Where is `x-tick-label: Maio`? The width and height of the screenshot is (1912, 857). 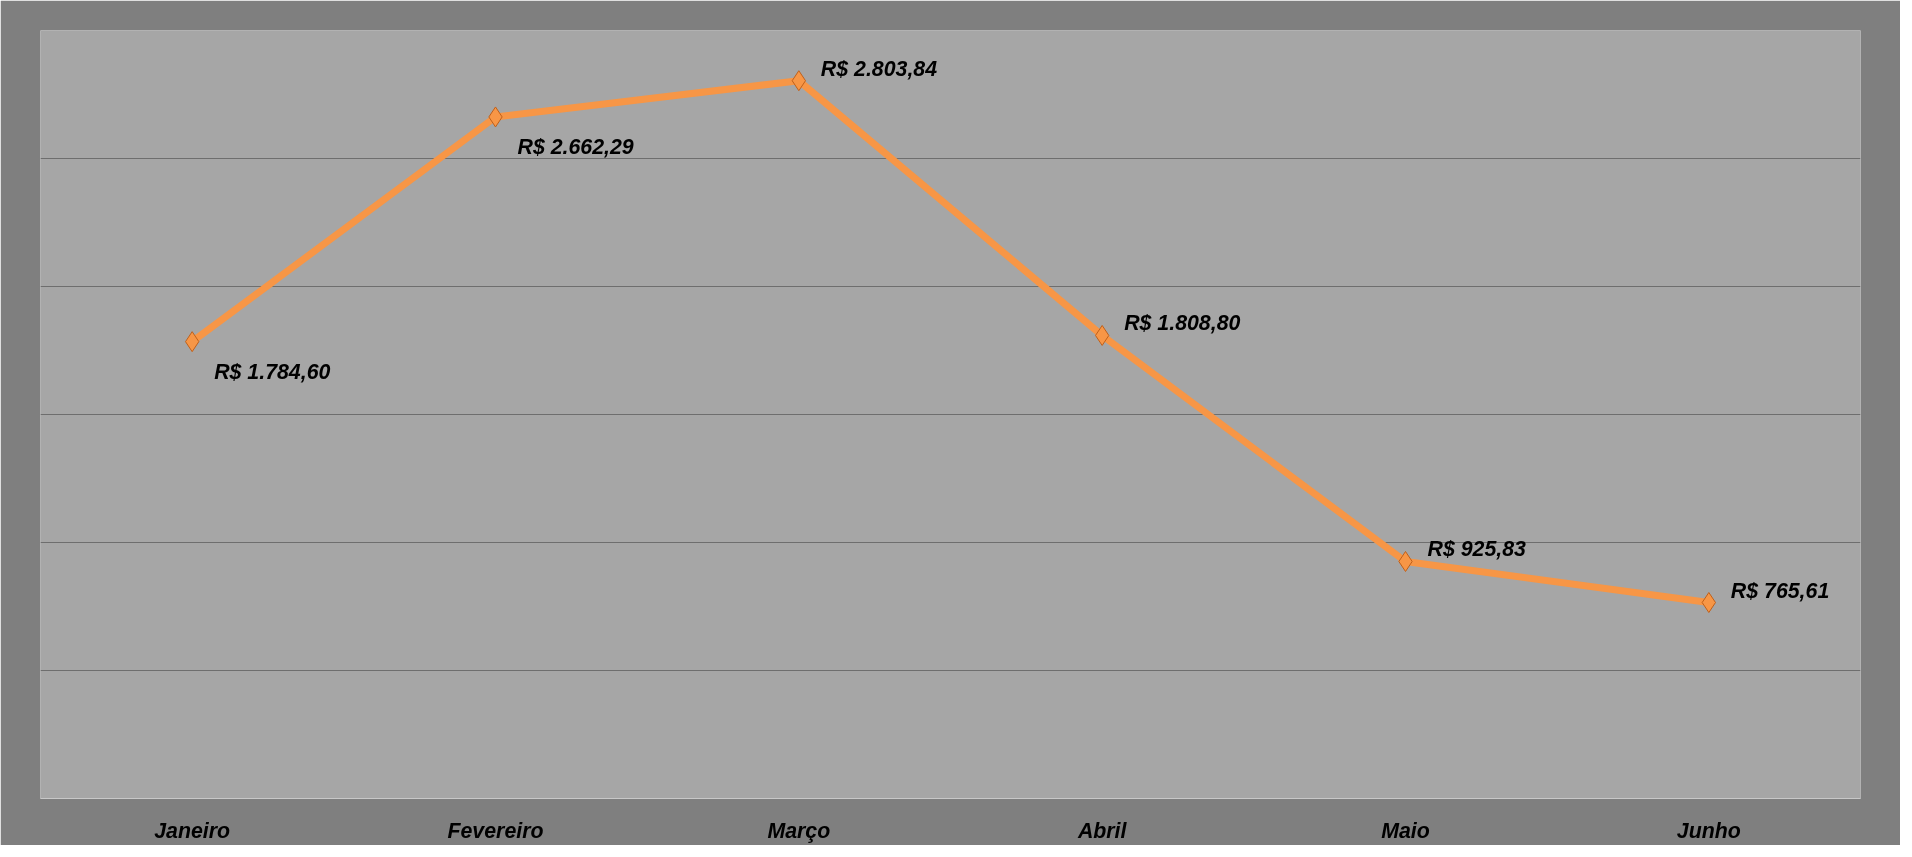
x-tick-label: Maio is located at coordinates (1405, 830).